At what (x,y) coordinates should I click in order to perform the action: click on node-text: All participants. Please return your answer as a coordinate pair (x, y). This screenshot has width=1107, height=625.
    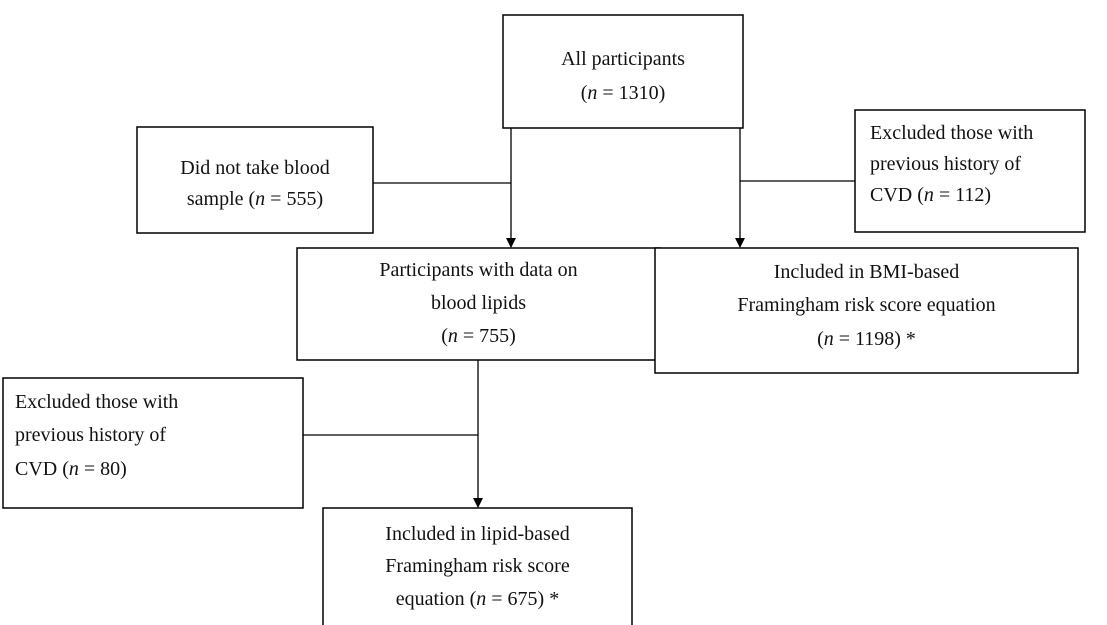
    Looking at the image, I should click on (623, 59).